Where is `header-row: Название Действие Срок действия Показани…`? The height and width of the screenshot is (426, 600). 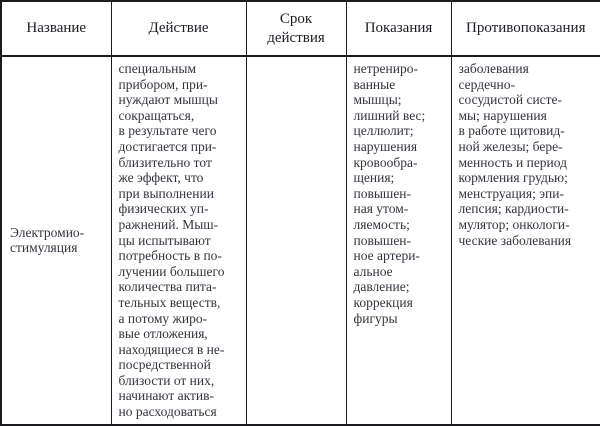 header-row: Название Действие Срок действия Показани… is located at coordinates (300, 28).